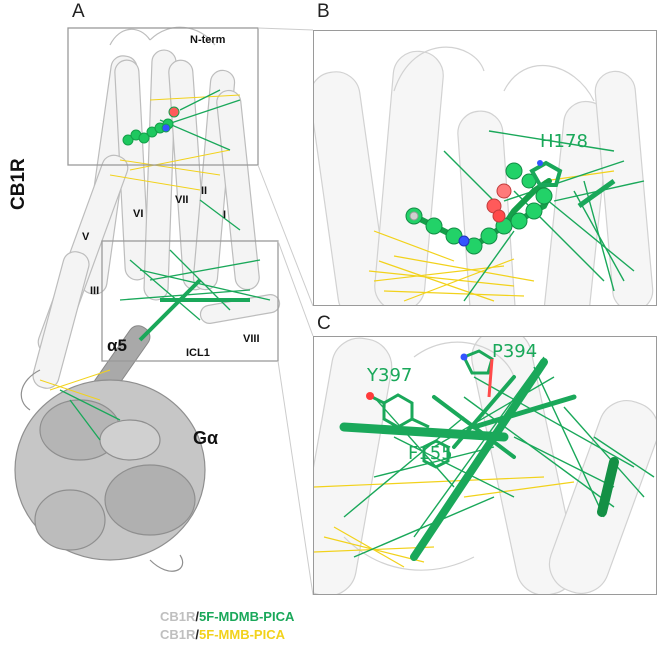 The height and width of the screenshot is (646, 661). Describe the element at coordinates (390, 375) in the screenshot. I see `label-y397: Y397` at that location.